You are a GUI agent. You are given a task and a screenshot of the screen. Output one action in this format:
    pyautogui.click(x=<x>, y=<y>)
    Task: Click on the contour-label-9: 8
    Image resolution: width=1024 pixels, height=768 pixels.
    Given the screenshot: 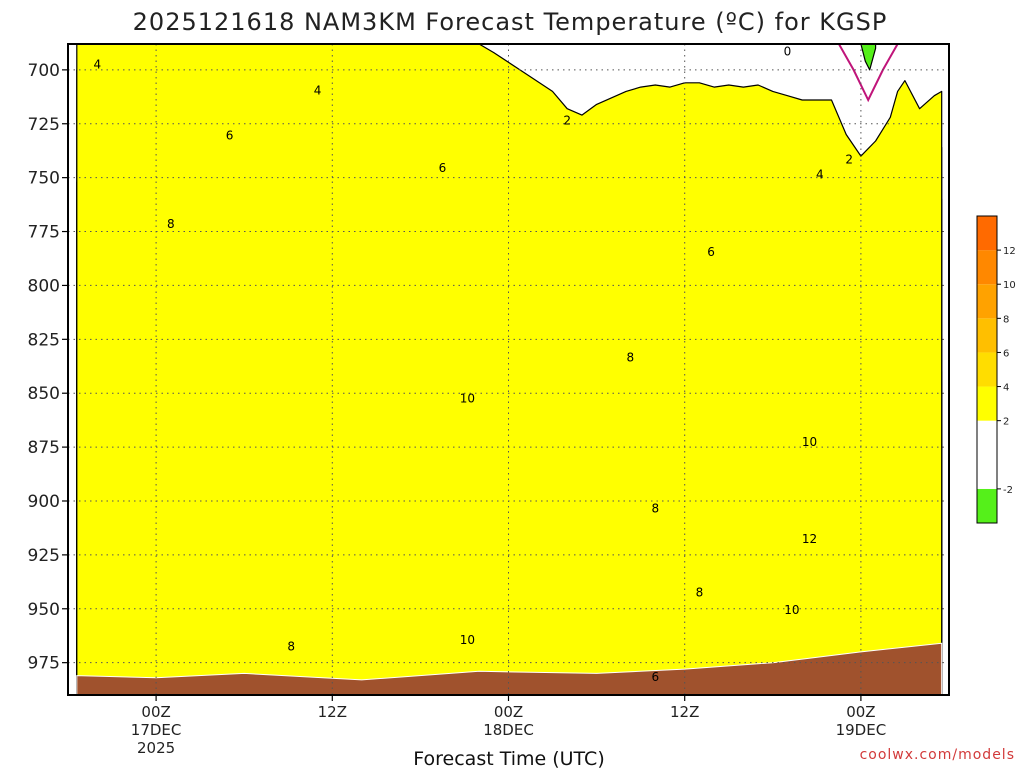 What is the action you would take?
    pyautogui.click(x=171, y=224)
    